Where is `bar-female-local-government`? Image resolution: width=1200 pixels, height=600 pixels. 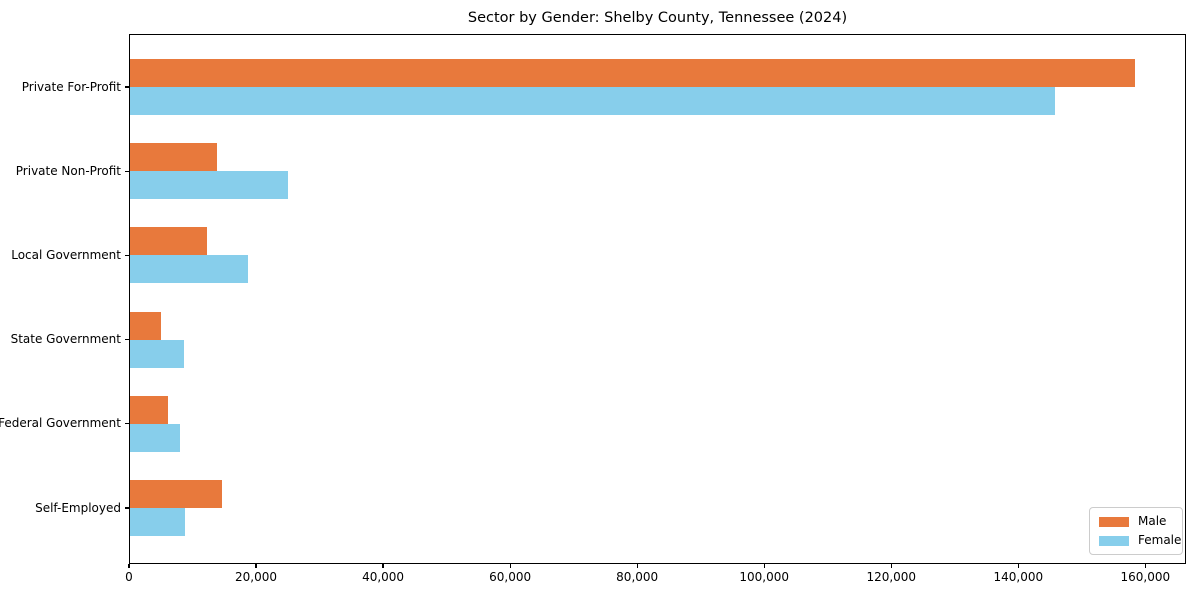 bar-female-local-government is located at coordinates (189, 269).